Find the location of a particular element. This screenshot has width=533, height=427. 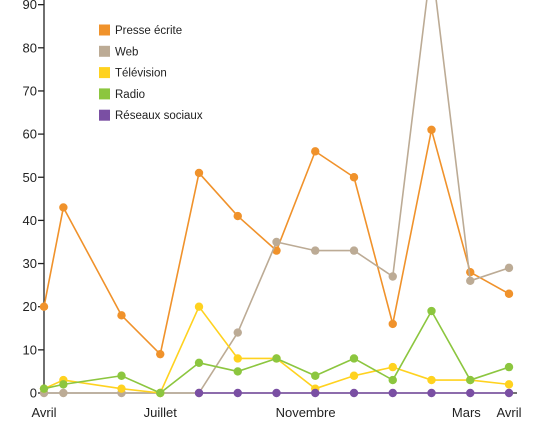

legend-label: Web is located at coordinates (126, 52).